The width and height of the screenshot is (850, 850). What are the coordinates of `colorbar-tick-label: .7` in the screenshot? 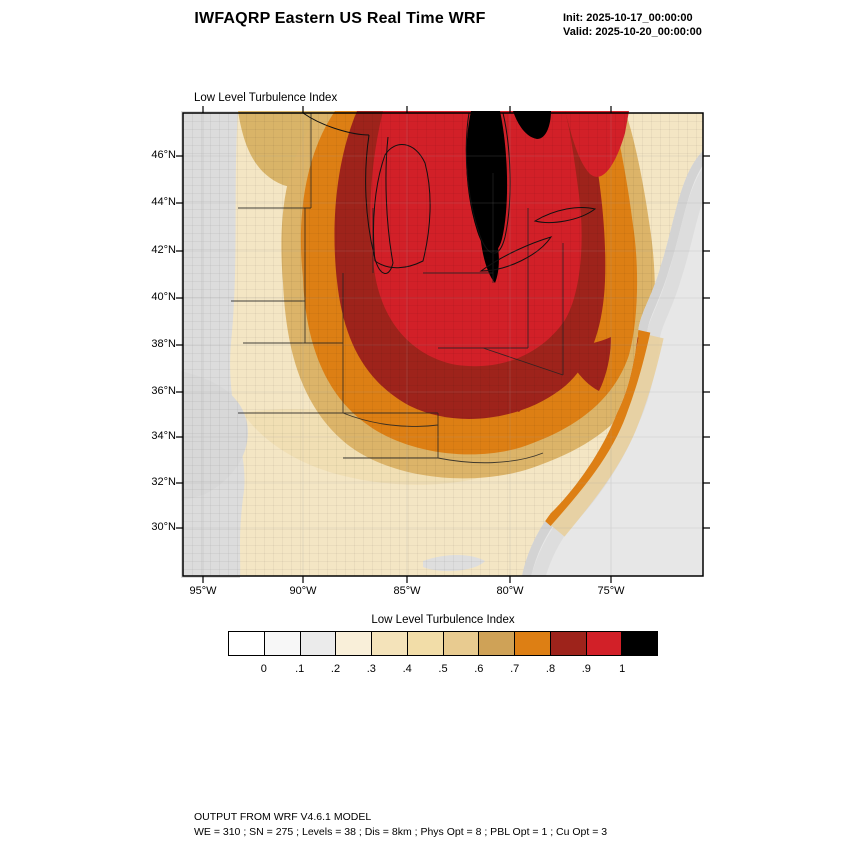 It's located at (515, 669).